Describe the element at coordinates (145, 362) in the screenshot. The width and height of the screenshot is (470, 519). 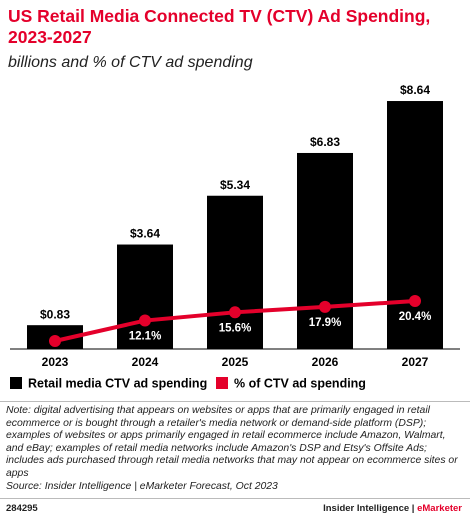
I see `x-tick-label: 2024` at that location.